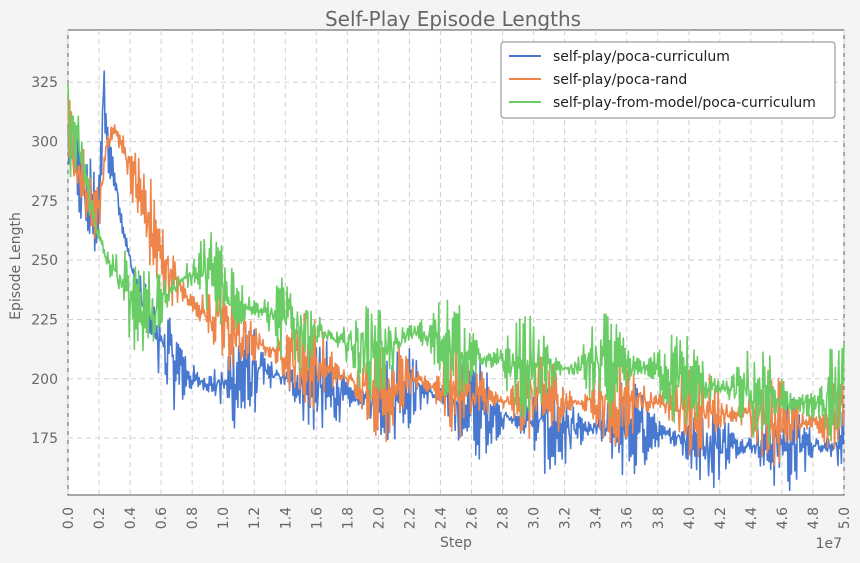 The width and height of the screenshot is (860, 563). Describe the element at coordinates (620, 80) in the screenshot. I see `legend-label: self-play/poca-rand` at that location.